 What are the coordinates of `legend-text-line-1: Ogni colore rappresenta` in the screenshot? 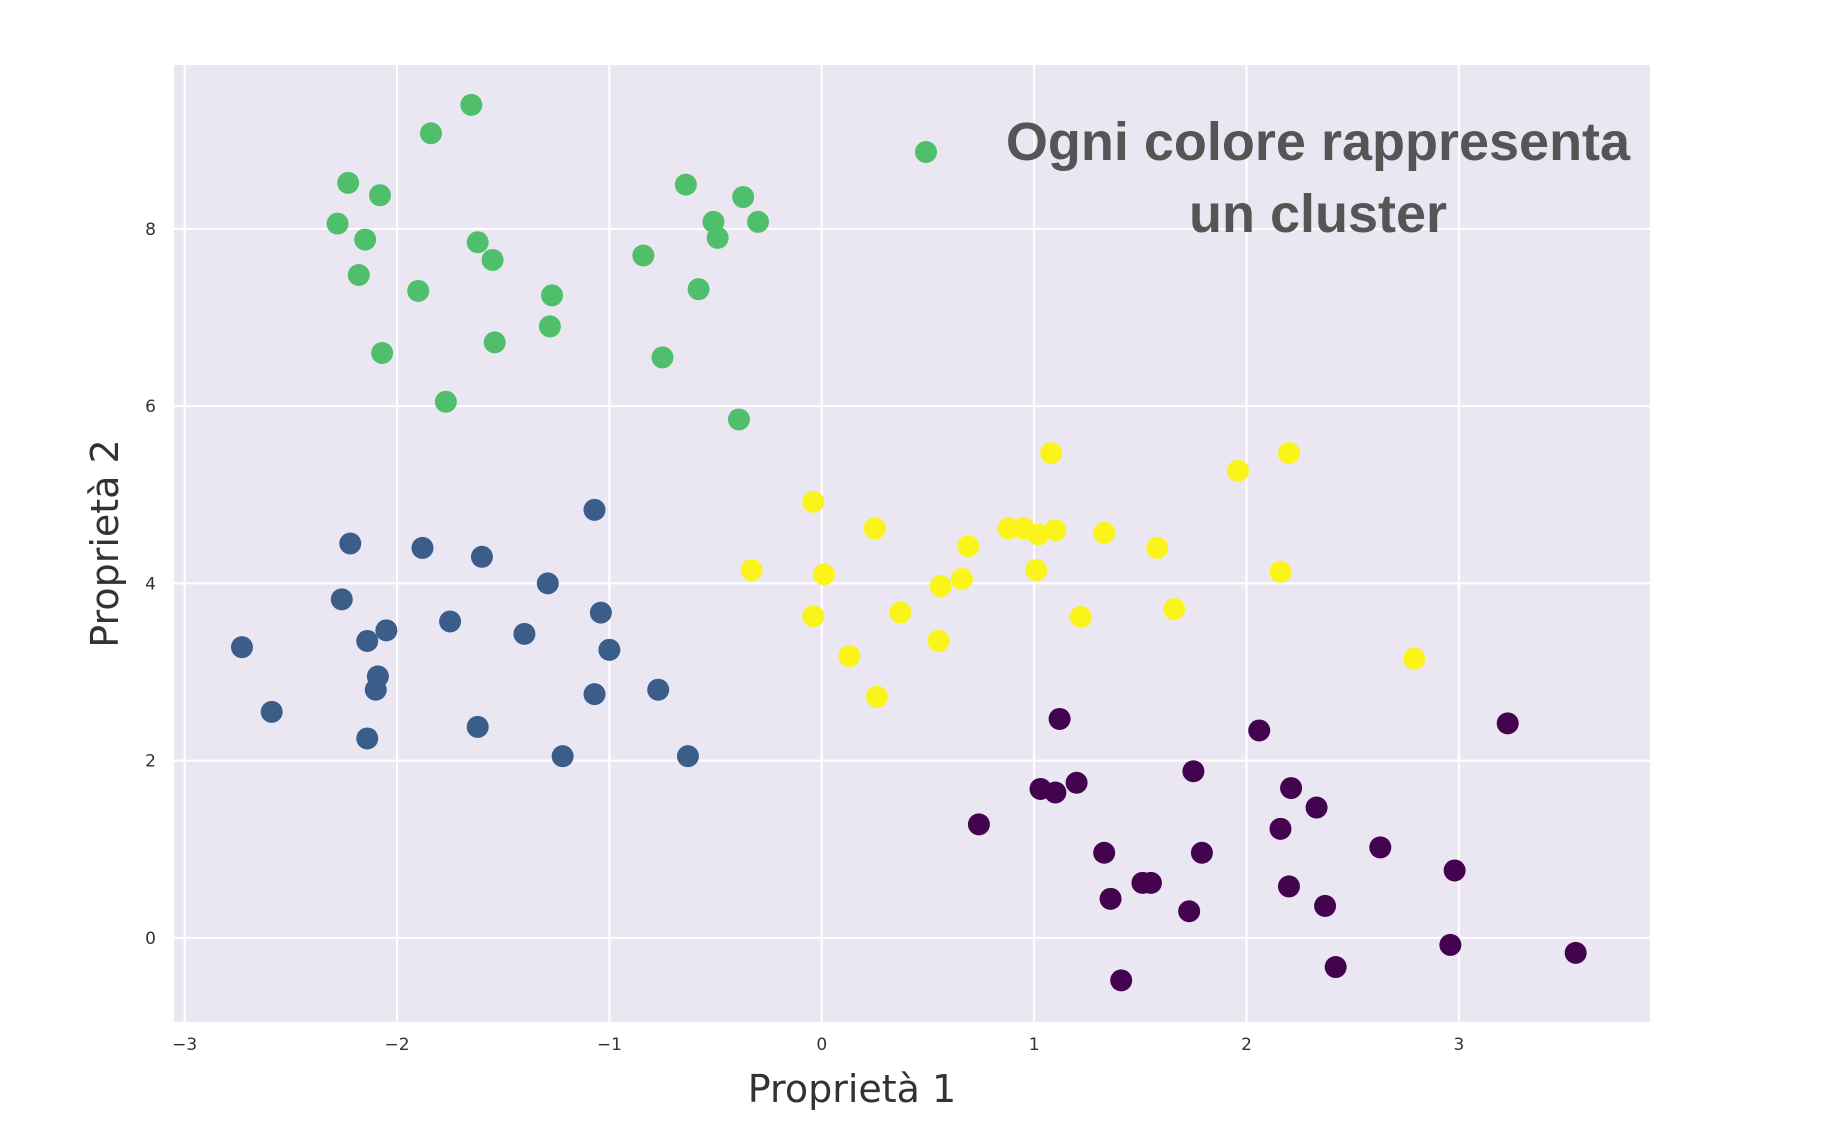 It's located at (1318, 142).